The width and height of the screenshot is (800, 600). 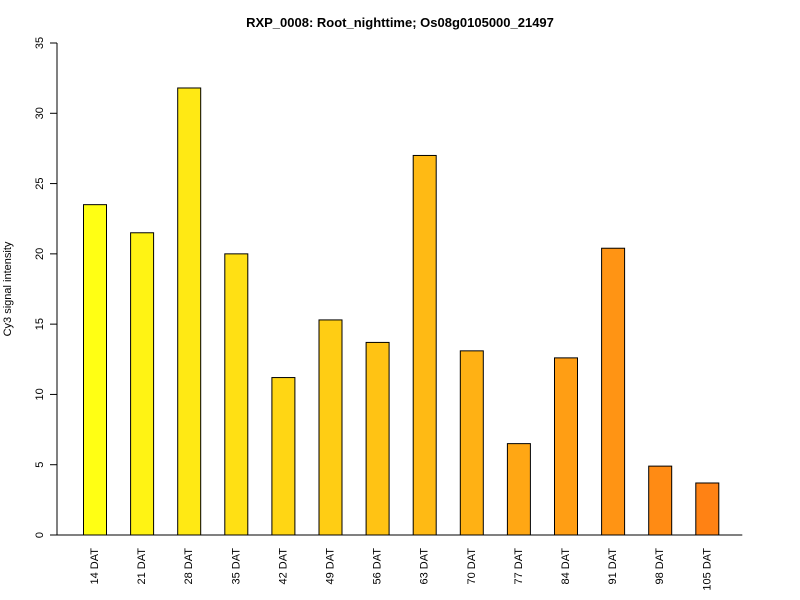 What do you see at coordinates (40, 535) in the screenshot?
I see `y-tick-label: 0` at bounding box center [40, 535].